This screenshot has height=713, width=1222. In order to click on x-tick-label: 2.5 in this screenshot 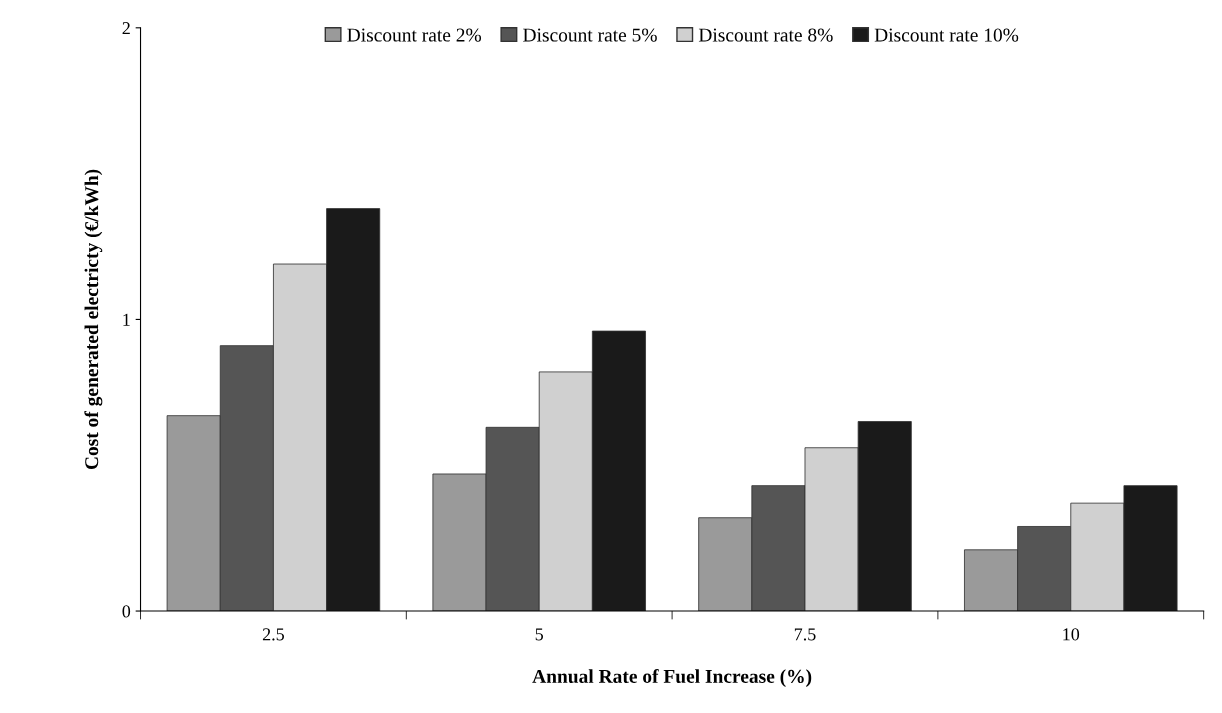, I will do `click(273, 634)`.